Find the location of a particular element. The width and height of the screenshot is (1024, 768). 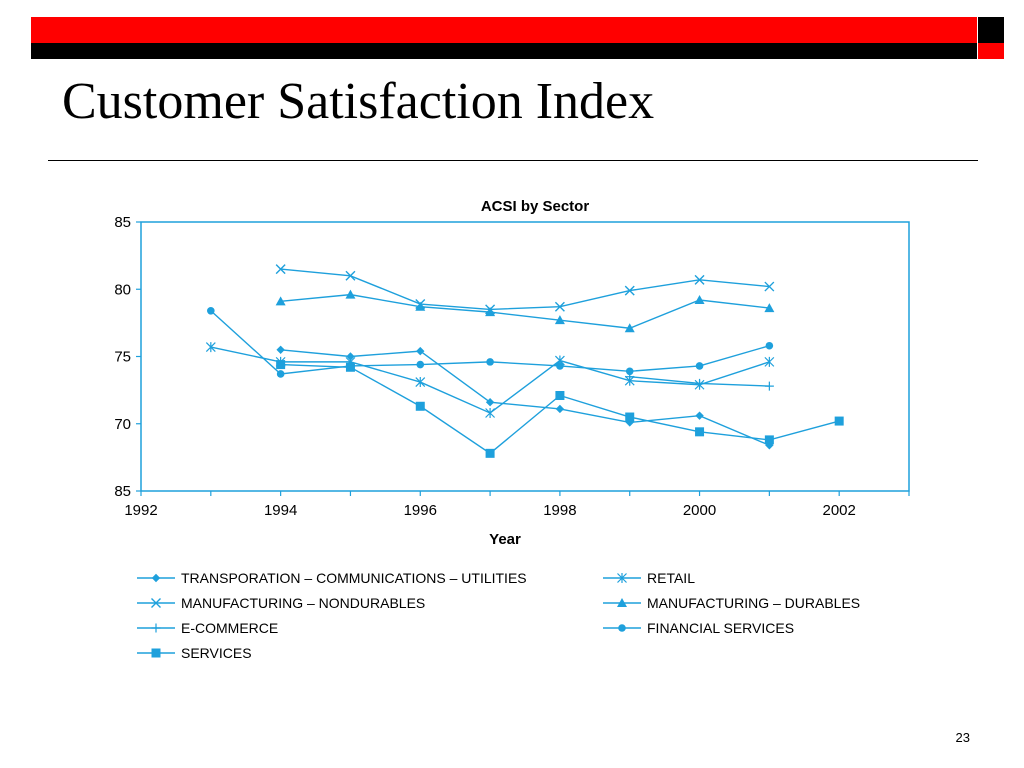

legend-marker-plus is located at coordinates (156, 628).